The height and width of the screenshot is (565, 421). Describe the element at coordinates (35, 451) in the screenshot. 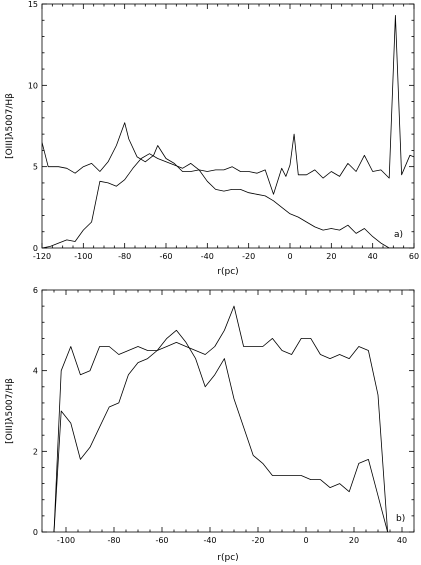

I see `y-tick-label: 2` at that location.